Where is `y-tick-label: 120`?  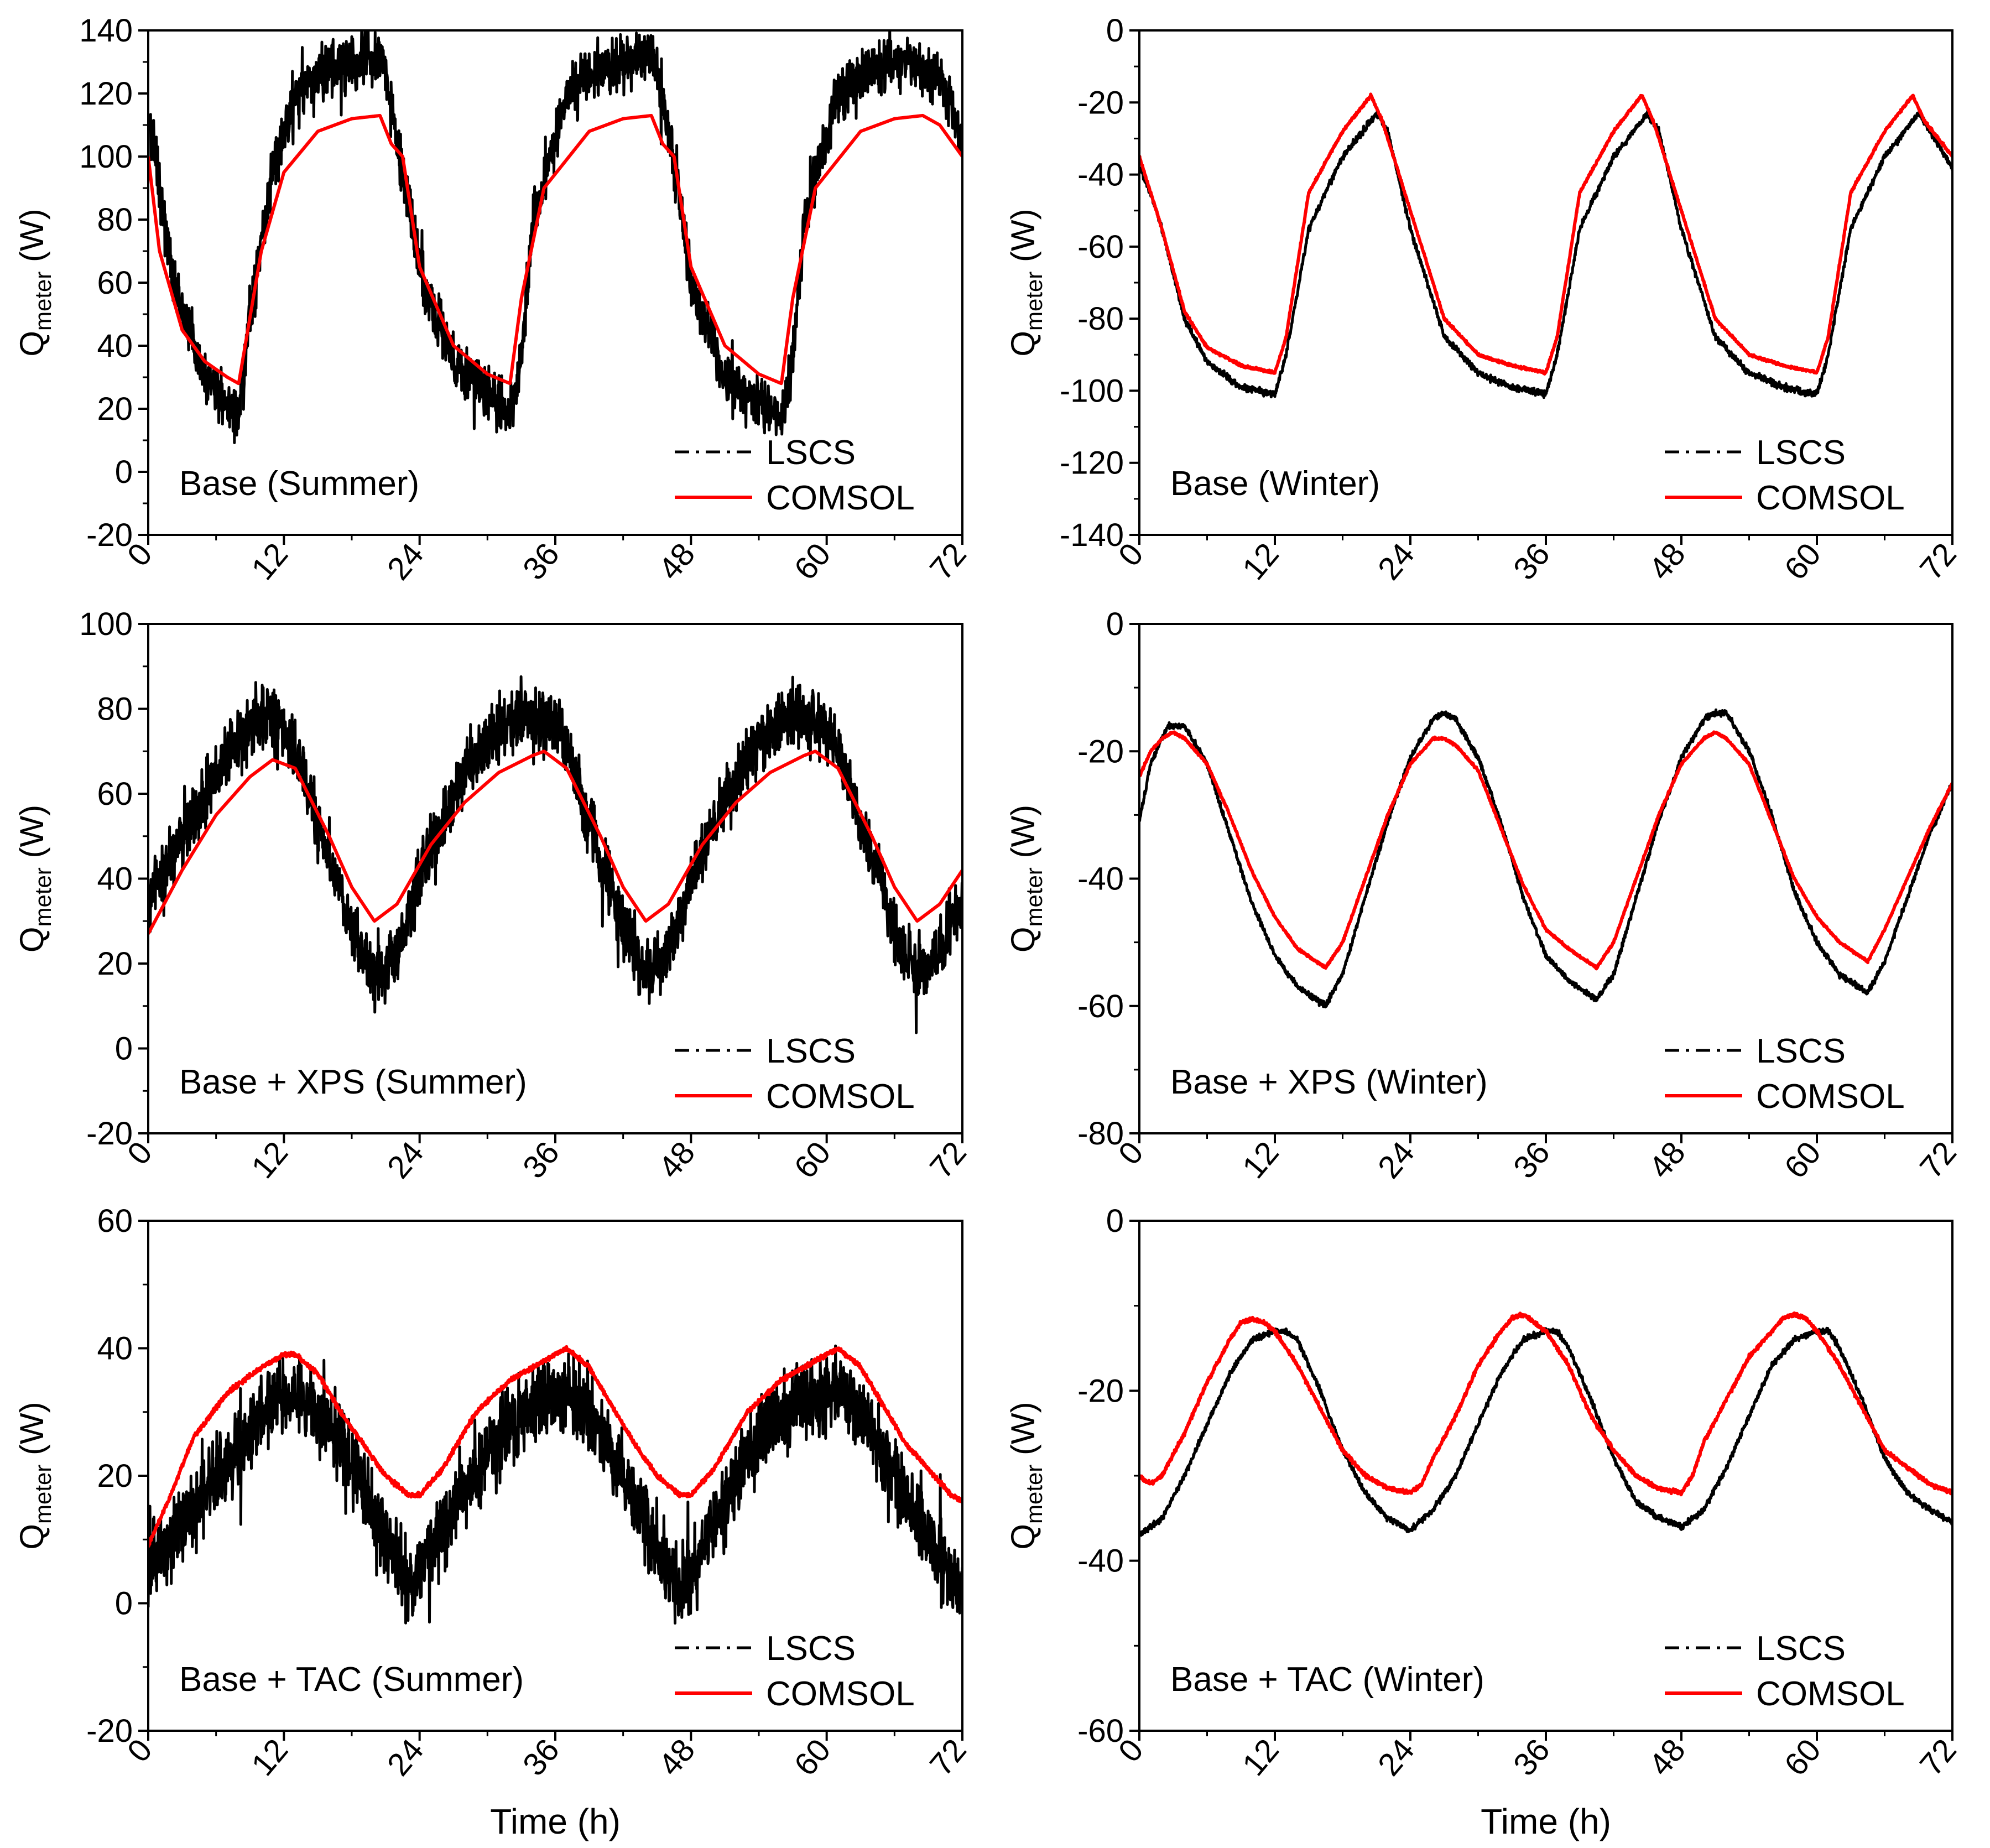
y-tick-label: 120 is located at coordinates (106, 94).